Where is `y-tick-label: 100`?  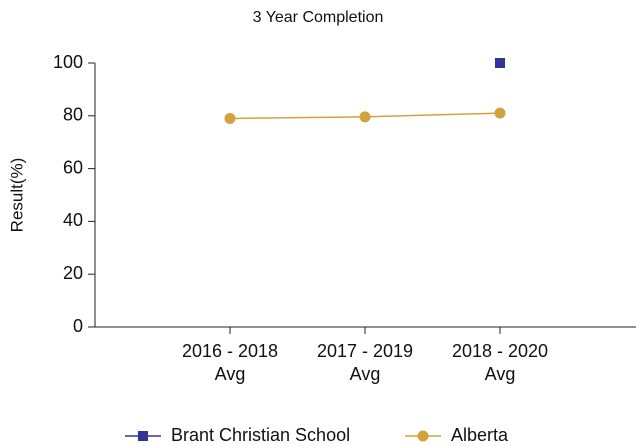
y-tick-label: 100 is located at coordinates (68, 62).